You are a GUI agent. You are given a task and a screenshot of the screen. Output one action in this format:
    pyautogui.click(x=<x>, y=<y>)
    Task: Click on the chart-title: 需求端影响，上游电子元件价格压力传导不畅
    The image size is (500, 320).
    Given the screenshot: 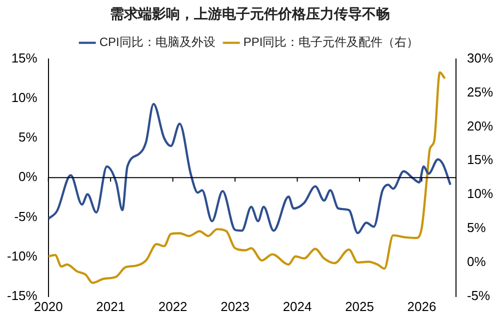 What is the action you would take?
    pyautogui.click(x=250, y=13)
    